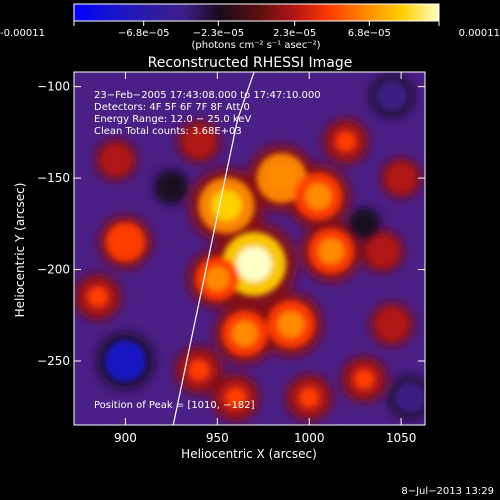 The image size is (500, 500). I want to click on y-axis-label: Heliocentric Y (arcsec), so click(20, 250).